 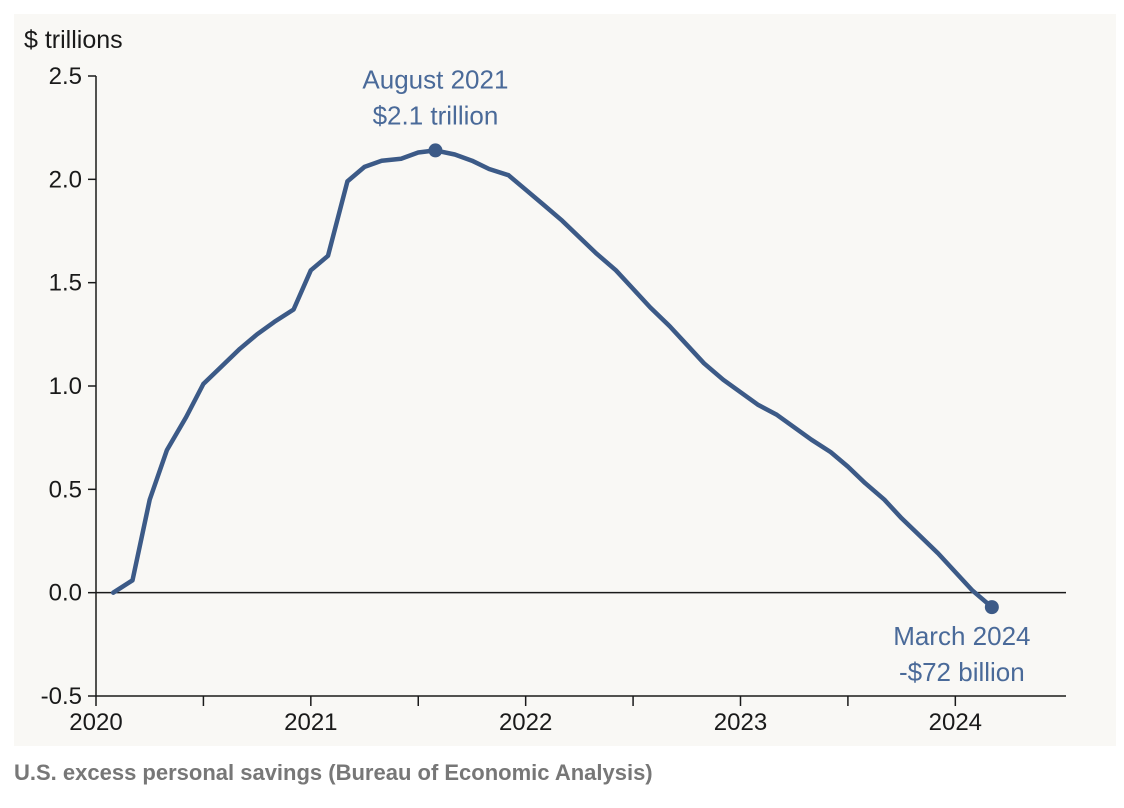 I want to click on annotation-label-line1: March 2024, so click(x=961, y=636).